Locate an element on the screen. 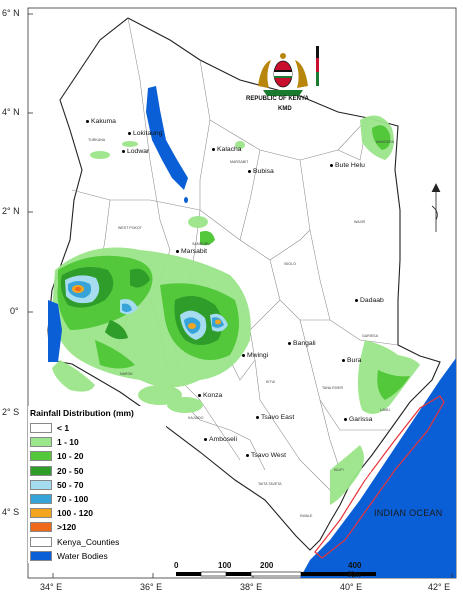  place-label: Dadaab is located at coordinates (369, 300).